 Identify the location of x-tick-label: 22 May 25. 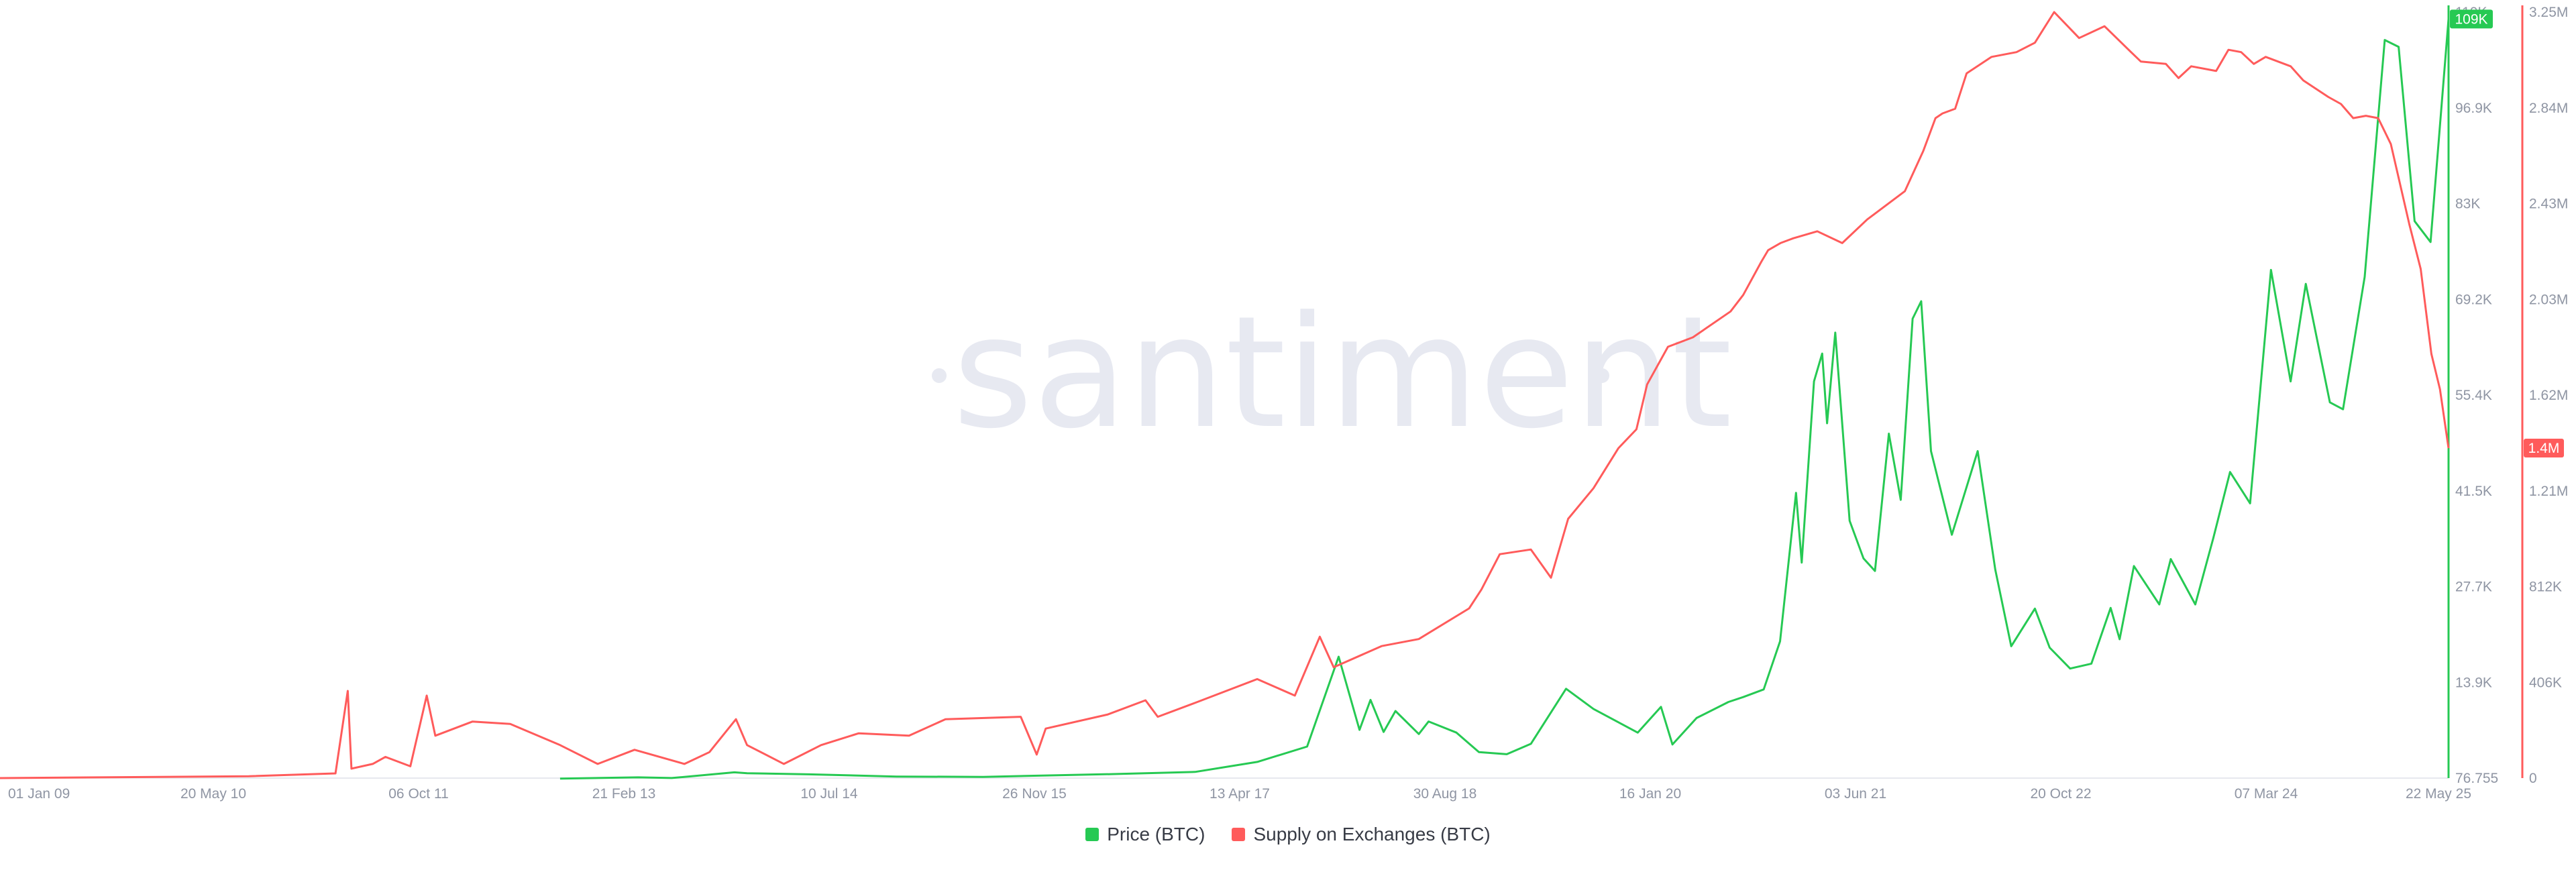
(2438, 794).